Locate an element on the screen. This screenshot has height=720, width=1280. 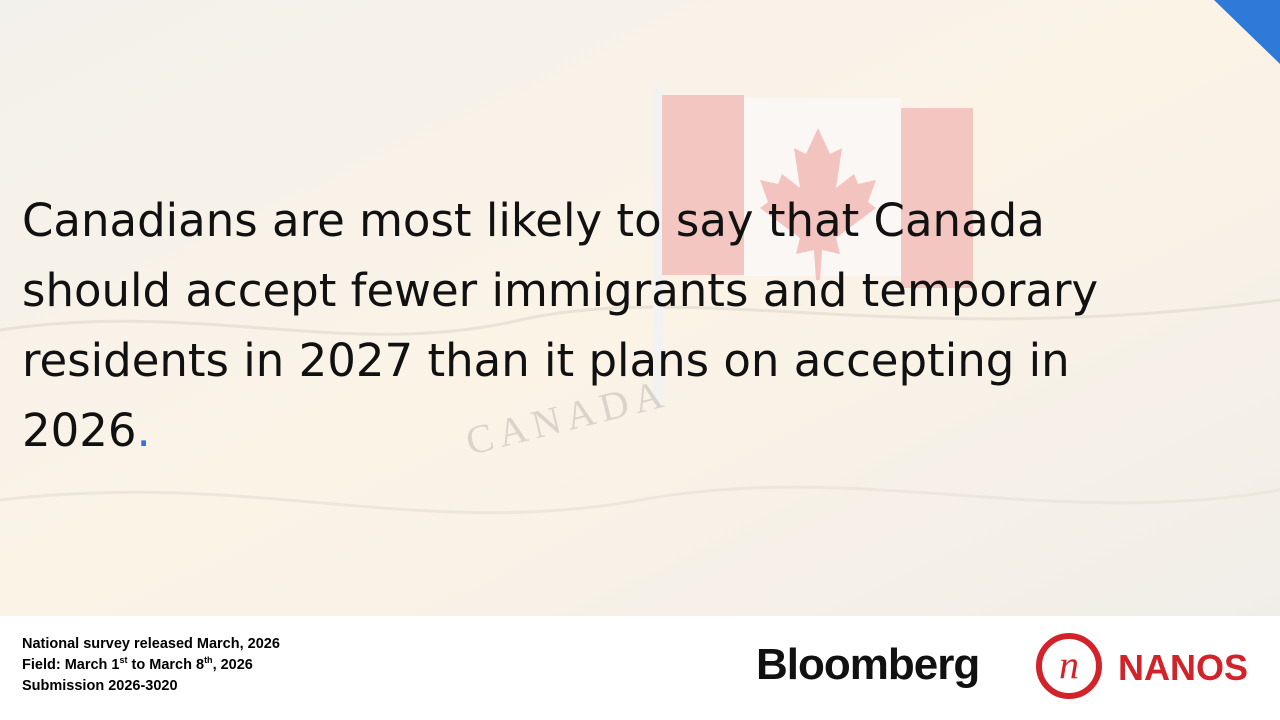
field-superscript: st is located at coordinates (123, 660).